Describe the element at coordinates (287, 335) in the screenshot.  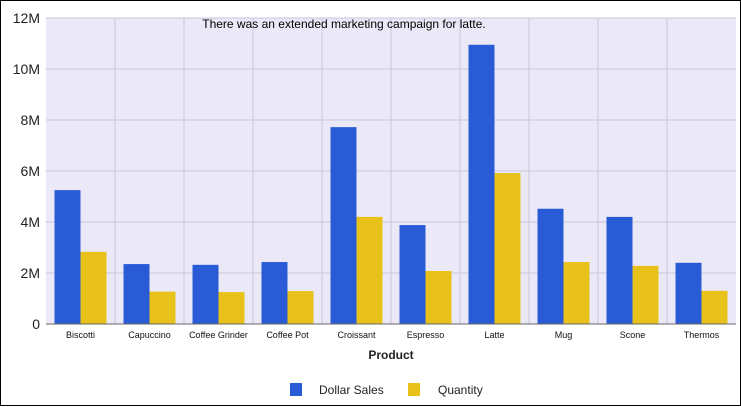
I see `x-tick-label: Coffee Pot` at that location.